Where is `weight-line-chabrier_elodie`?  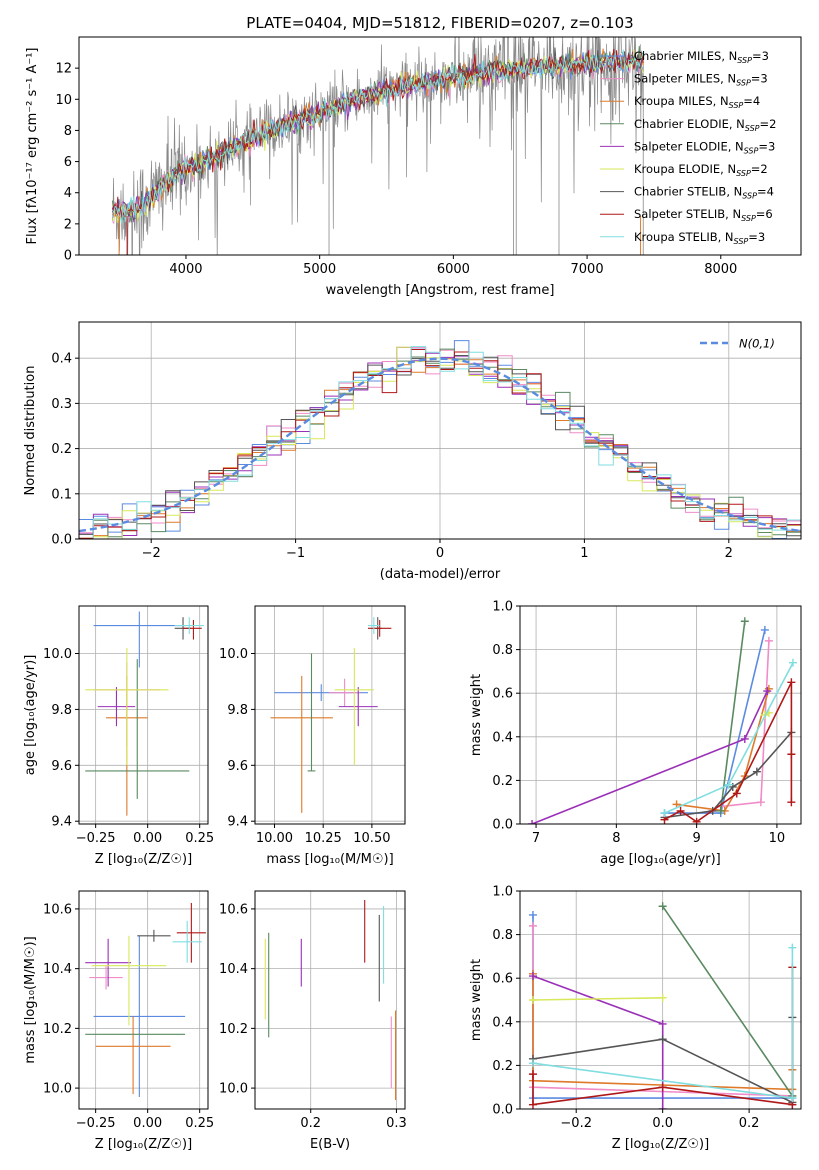 weight-line-chabrier_elodie is located at coordinates (728, 1001).